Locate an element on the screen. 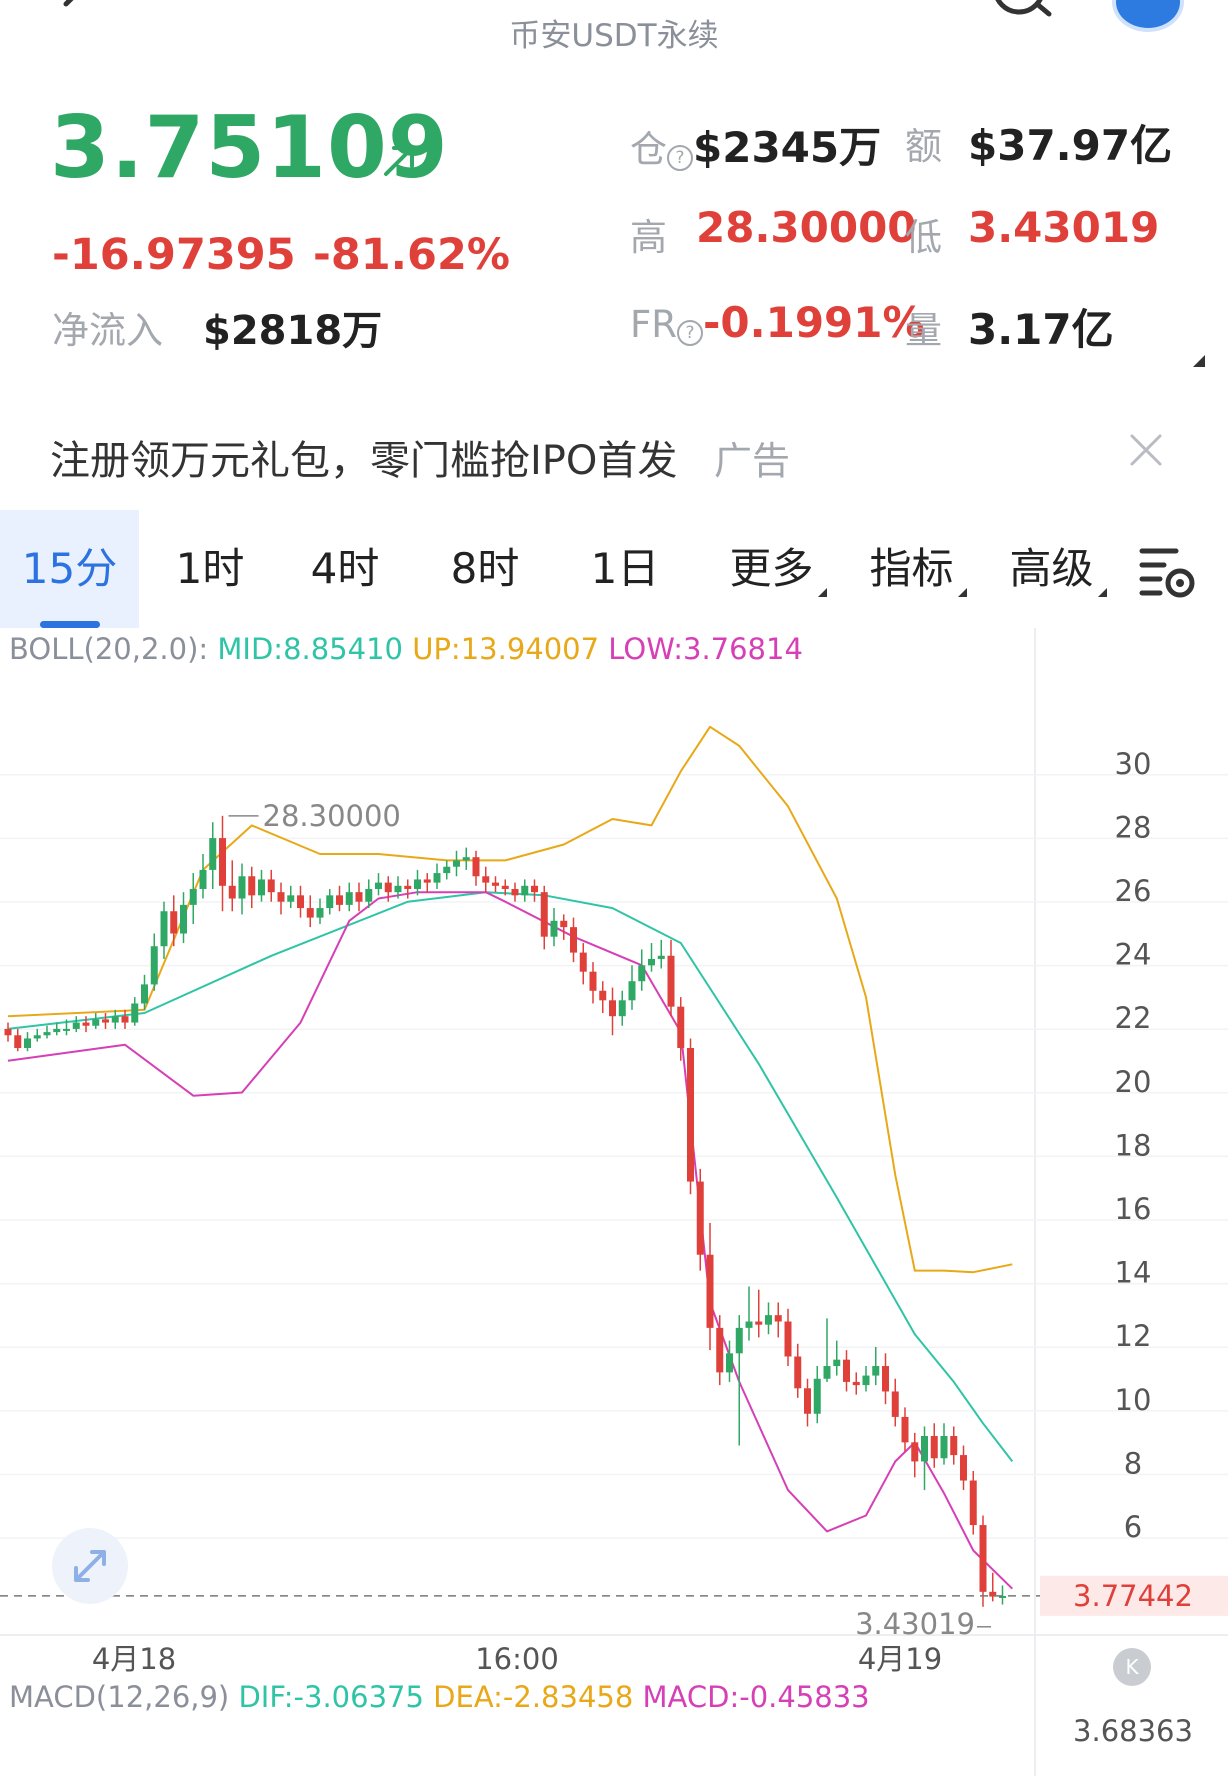 The image size is (1228, 1776). funding-rate-label: FR is located at coordinates (653, 324).